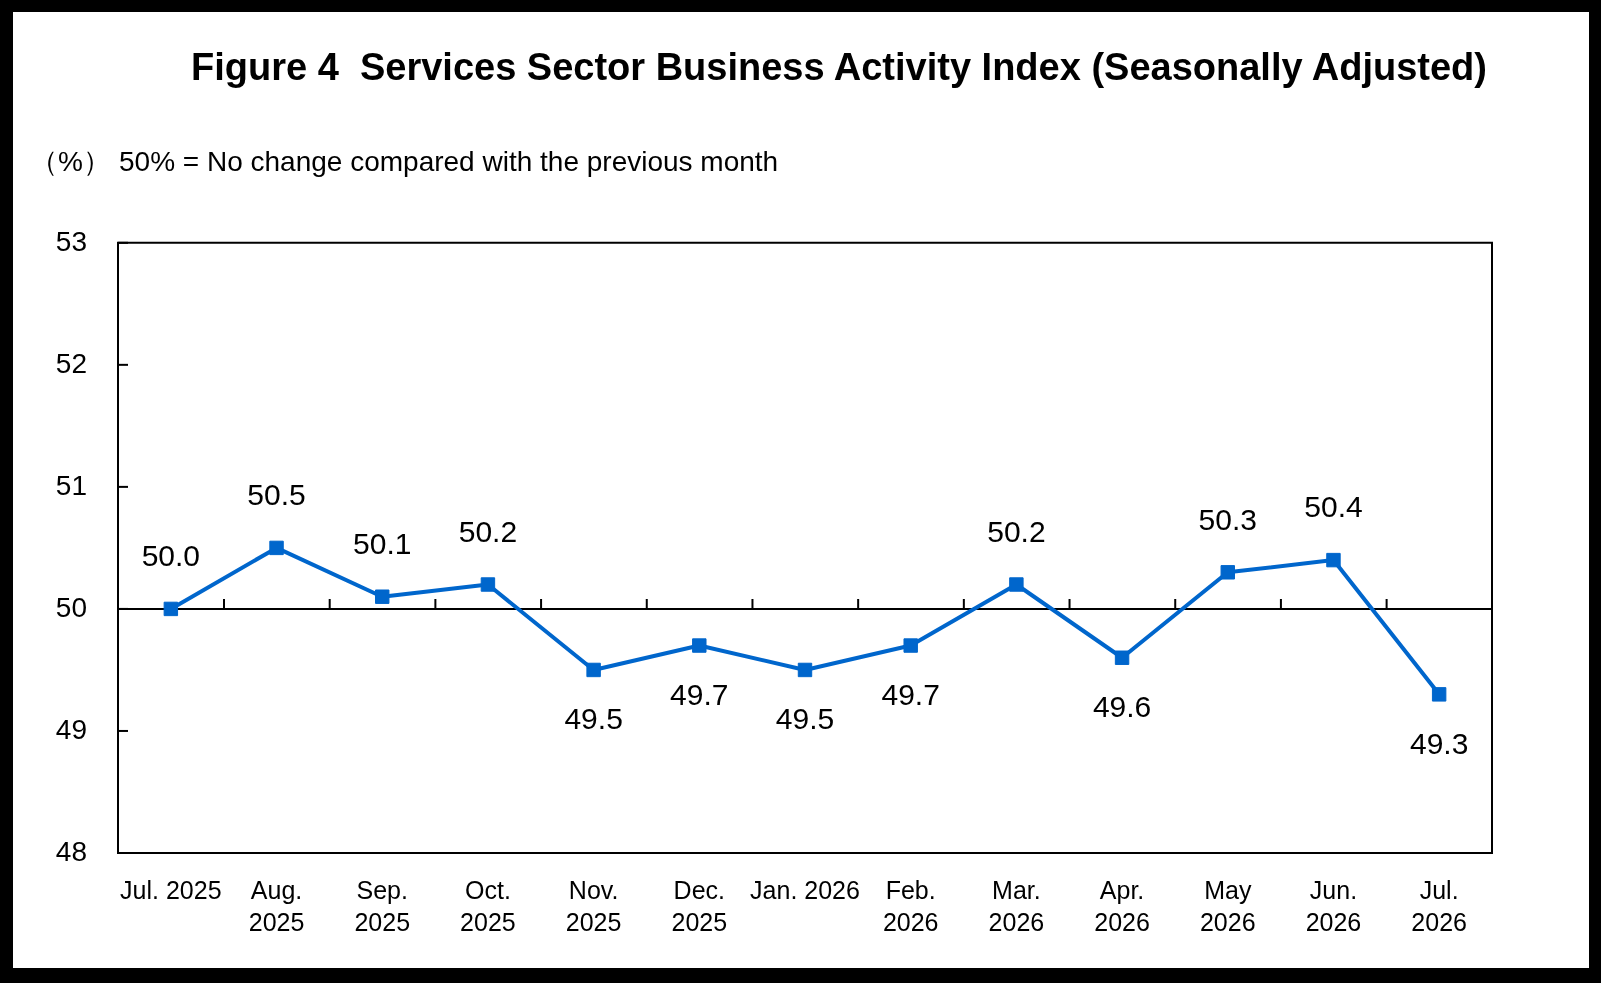 This screenshot has height=983, width=1601. Describe the element at coordinates (71, 851) in the screenshot. I see `y-tick-label: 48` at that location.